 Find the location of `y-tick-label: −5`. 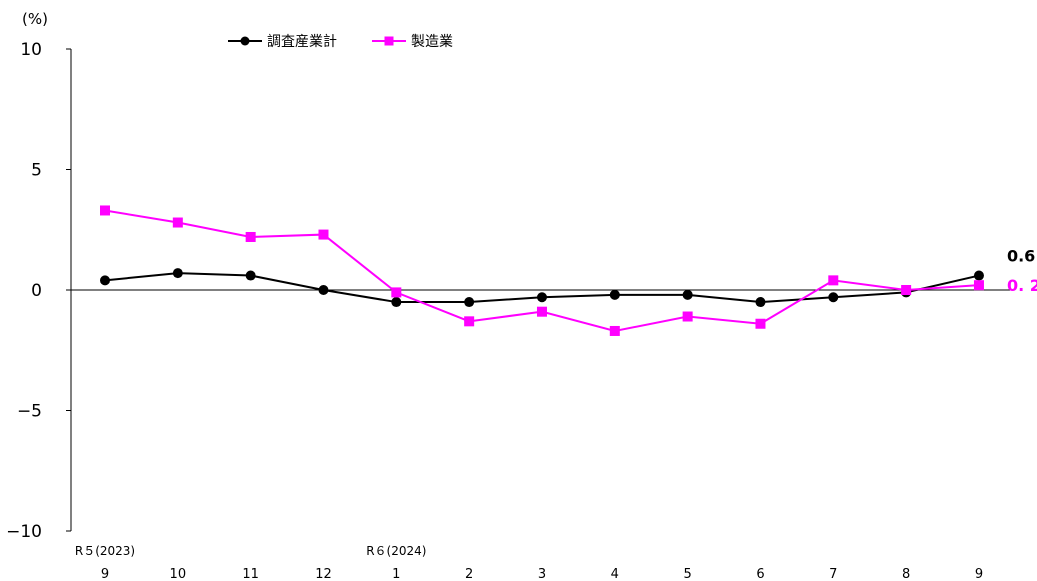

y-tick-label: −5 is located at coordinates (29, 412).